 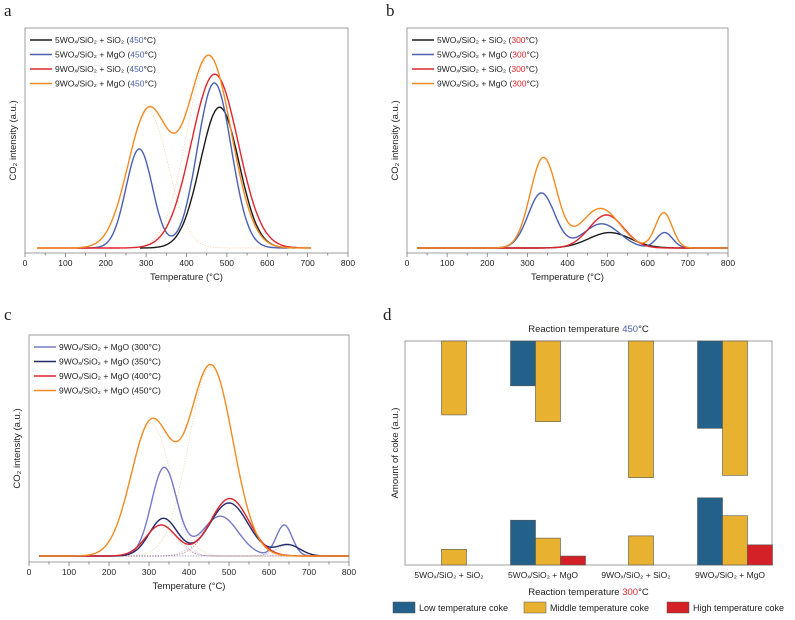 I want to click on legend-label: 5WOₓ/SiO₂ + SiO₂ (450°C), so click(x=105, y=40).